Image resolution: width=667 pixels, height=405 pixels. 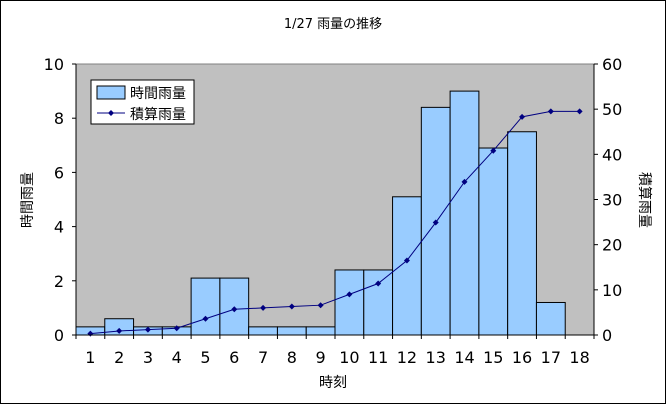 I want to click on left-axis-ticks: 0 2 4 6 8 10, so click(x=60, y=200).